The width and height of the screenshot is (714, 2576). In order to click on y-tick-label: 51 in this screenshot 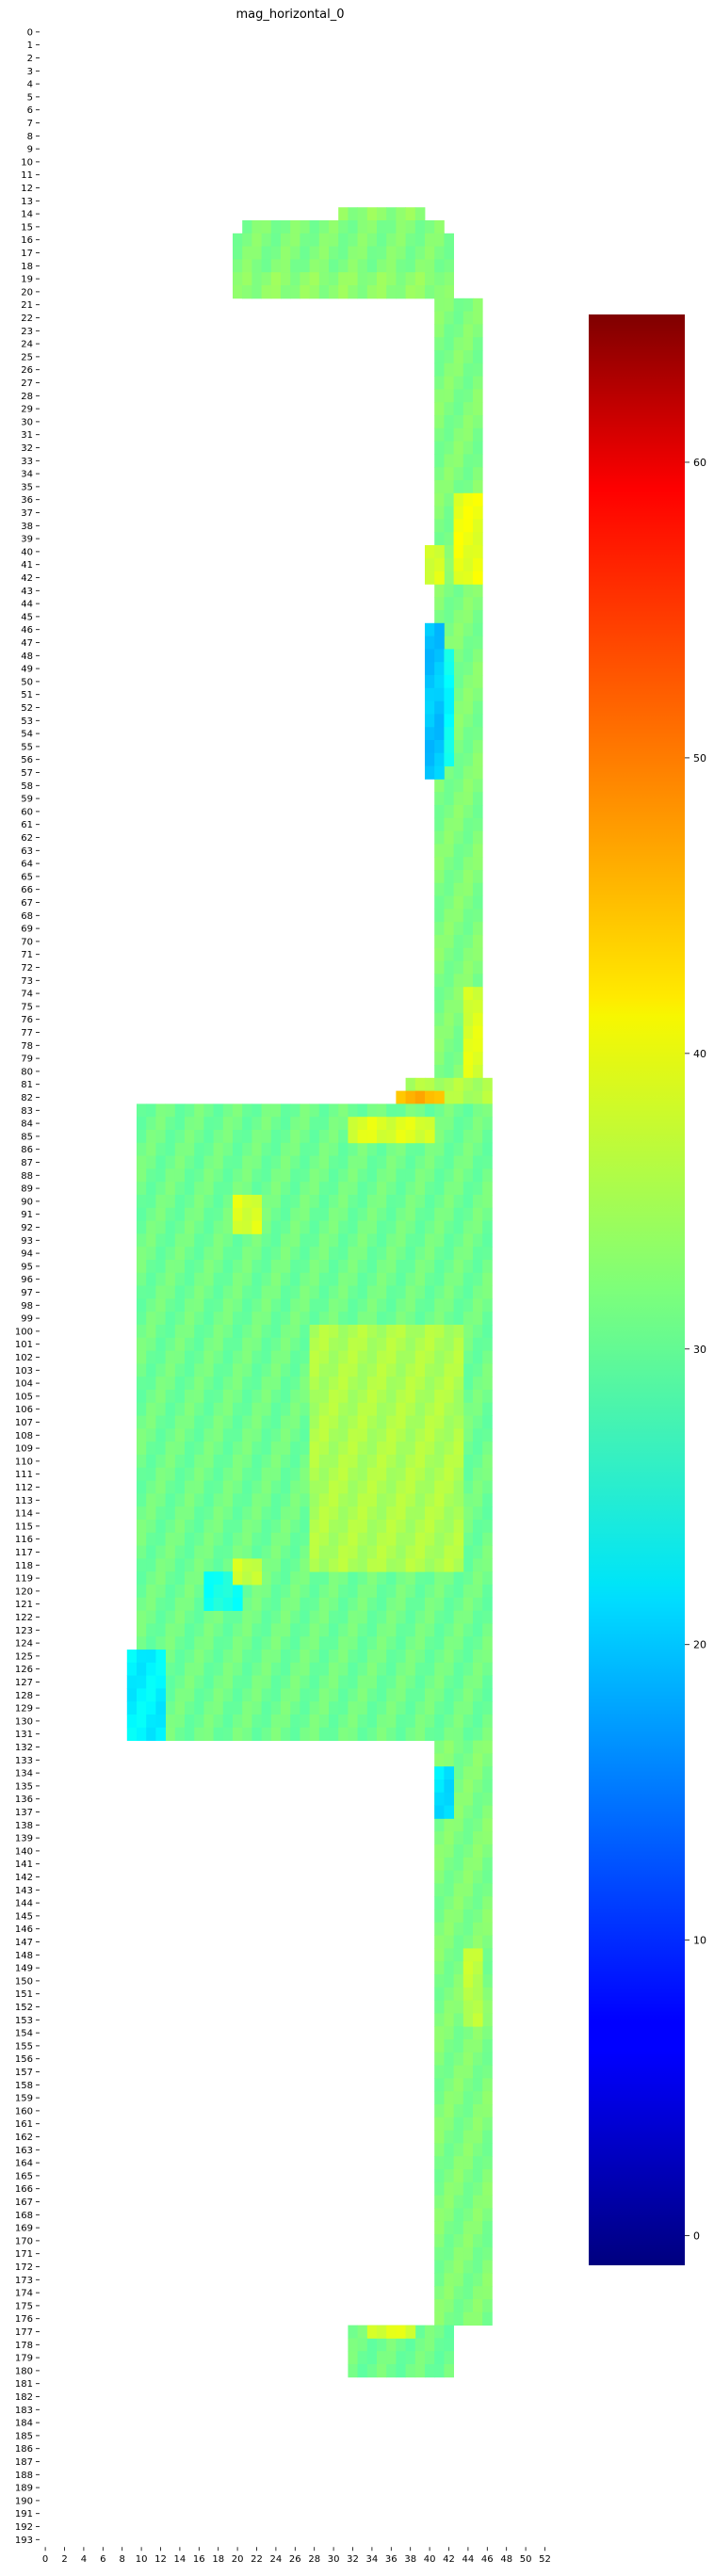, I will do `click(27, 695)`.